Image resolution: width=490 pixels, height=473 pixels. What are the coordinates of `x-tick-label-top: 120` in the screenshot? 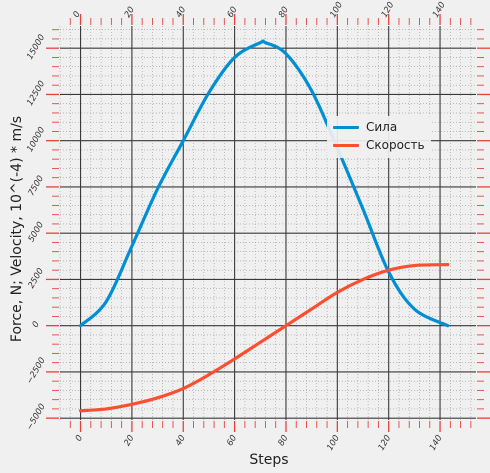 It's located at (388, 9).